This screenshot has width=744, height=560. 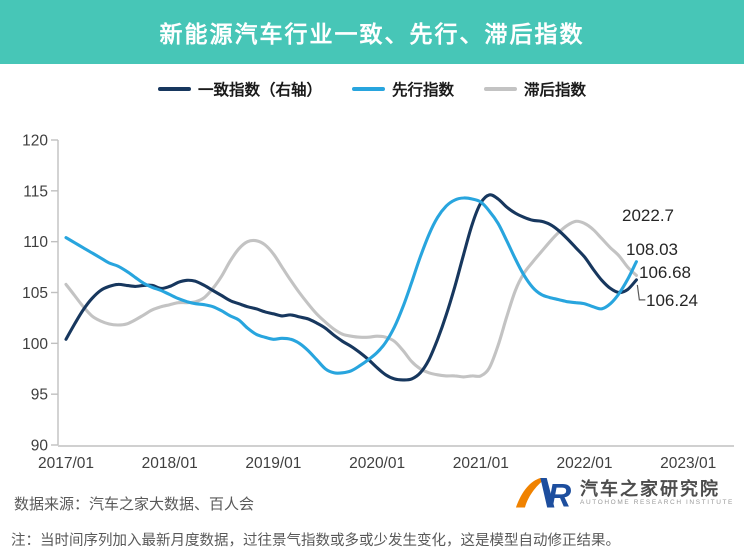 What do you see at coordinates (35, 293) in the screenshot?
I see `y-tick-label: 105` at bounding box center [35, 293].